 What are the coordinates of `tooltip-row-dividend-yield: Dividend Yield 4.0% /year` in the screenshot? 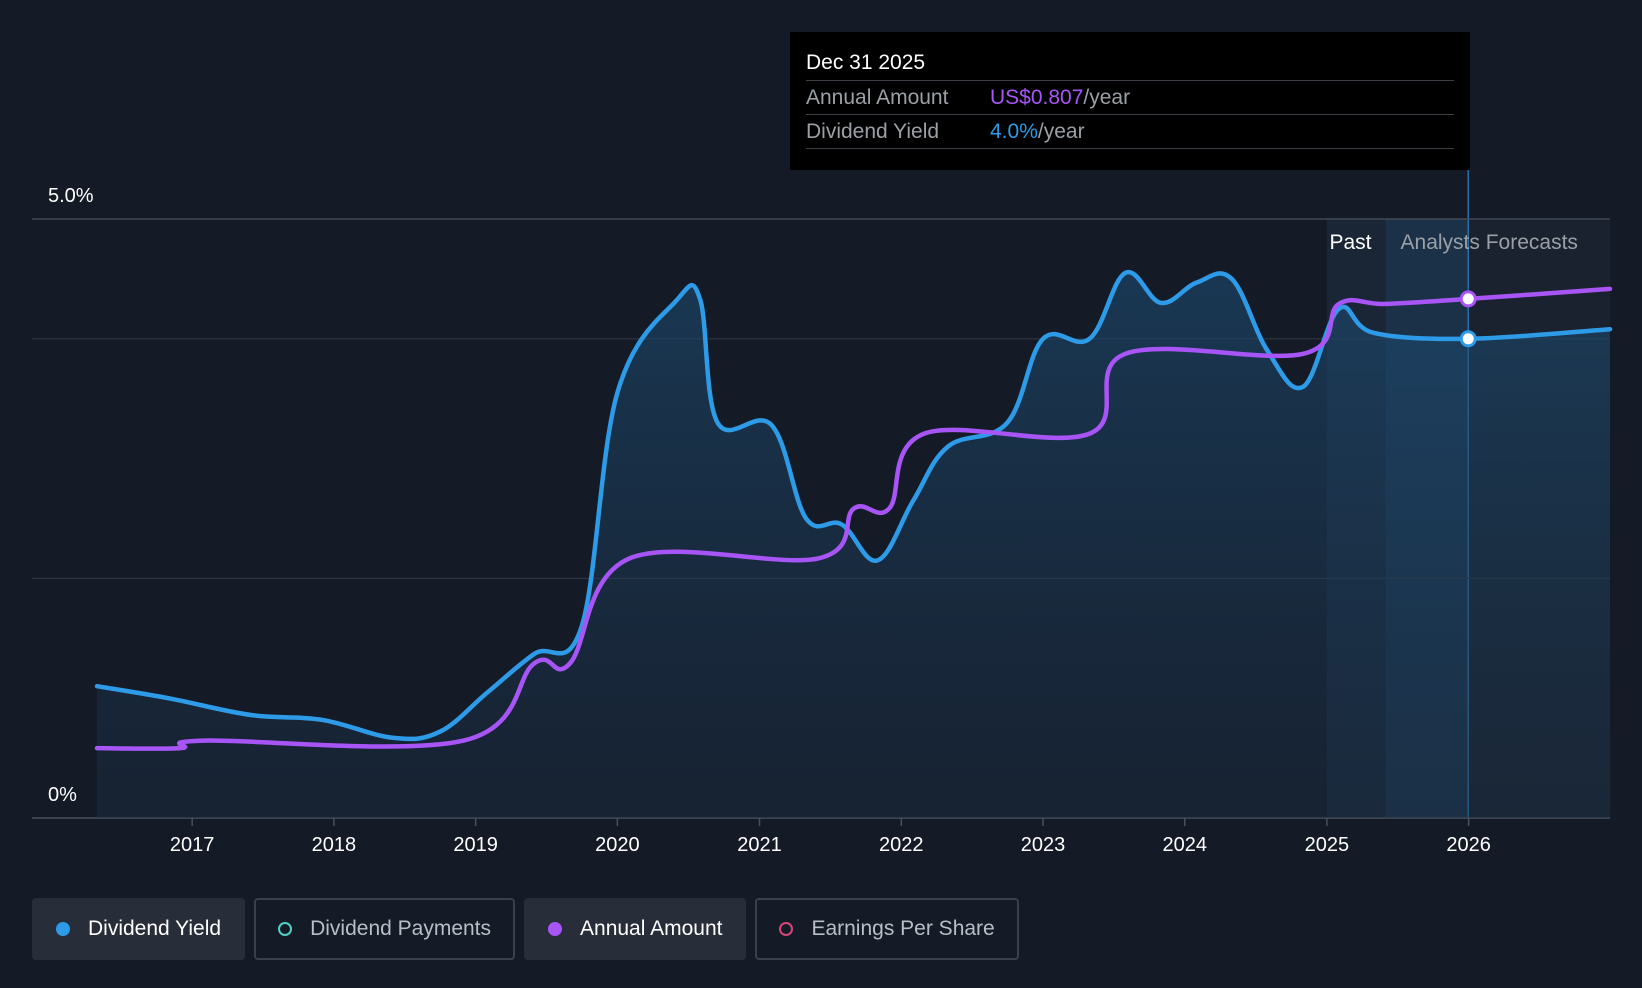 It's located at (1130, 131).